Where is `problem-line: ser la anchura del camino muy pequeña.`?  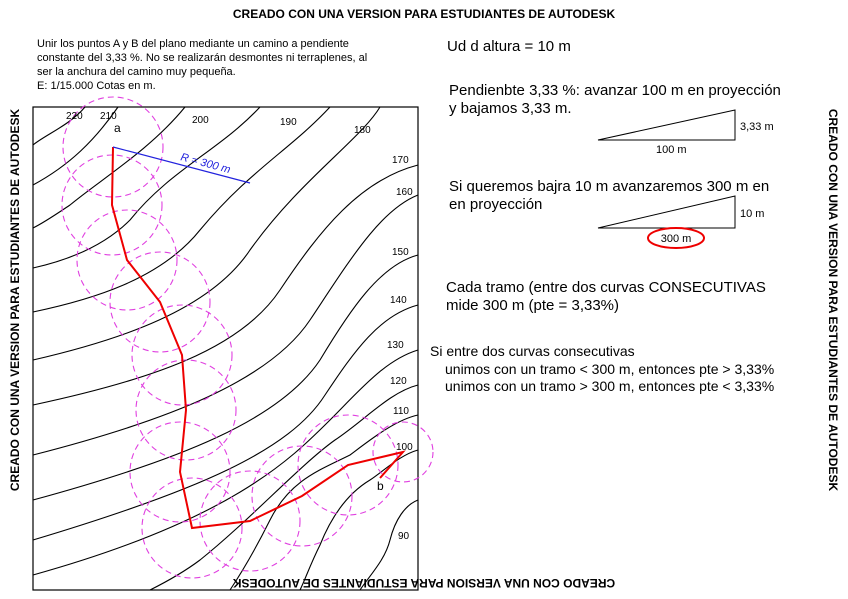 problem-line: ser la anchura del camino muy pequeña. is located at coordinates (136, 72).